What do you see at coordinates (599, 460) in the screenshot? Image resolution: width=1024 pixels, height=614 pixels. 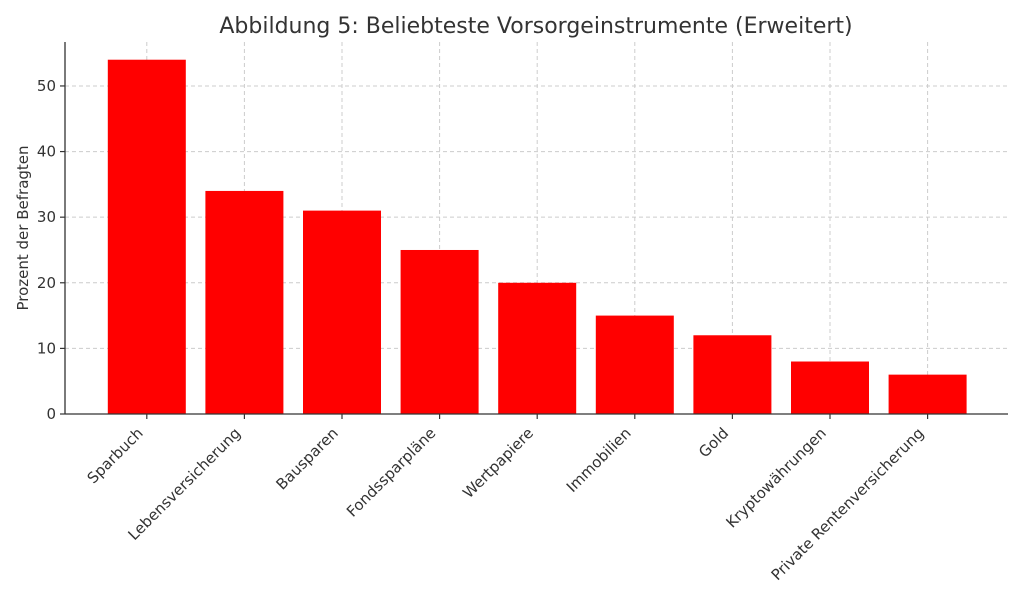 I see `x-tick-label: Immobilien` at bounding box center [599, 460].